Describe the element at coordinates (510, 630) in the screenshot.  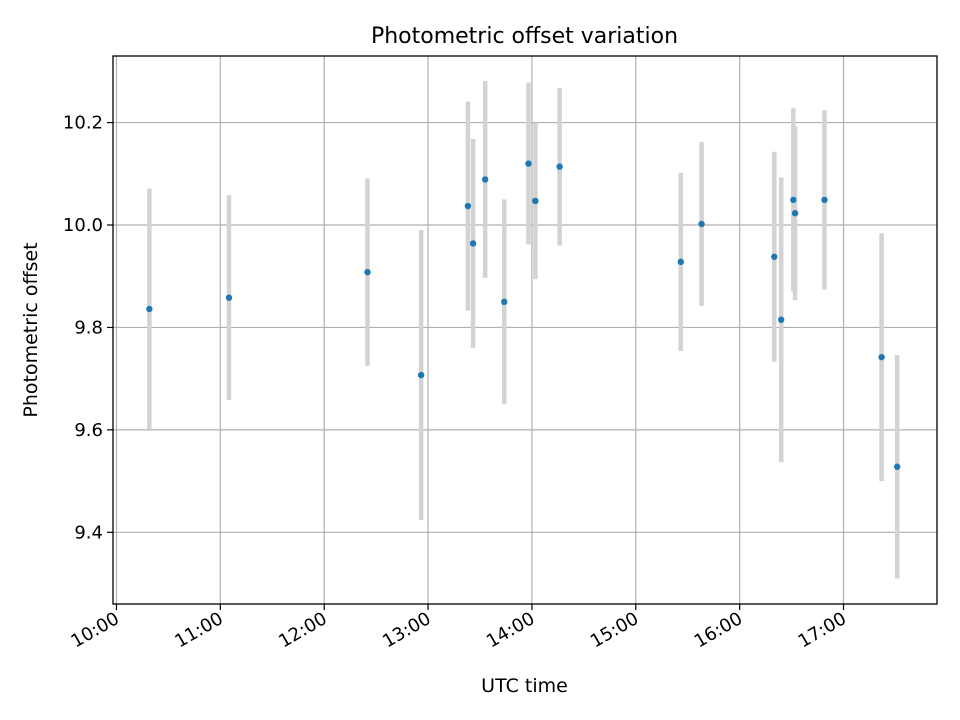
I see `x-tick-label: 14:00` at that location.